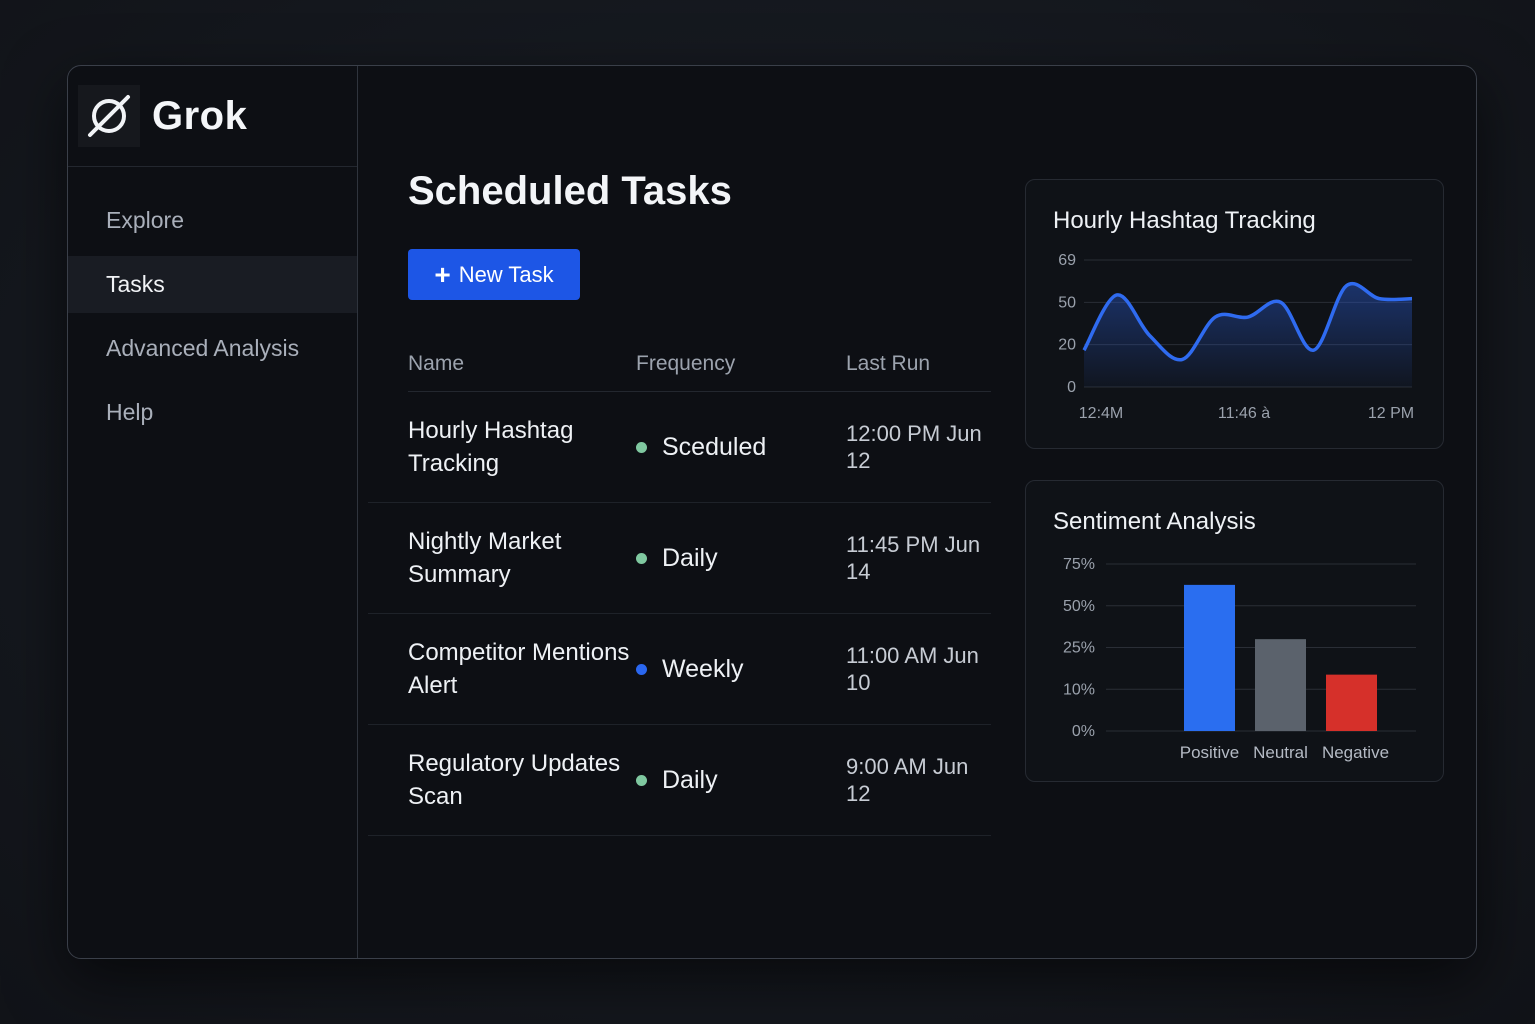 This screenshot has width=1535, height=1024. What do you see at coordinates (1280, 685) in the screenshot?
I see `bar-neutral` at bounding box center [1280, 685].